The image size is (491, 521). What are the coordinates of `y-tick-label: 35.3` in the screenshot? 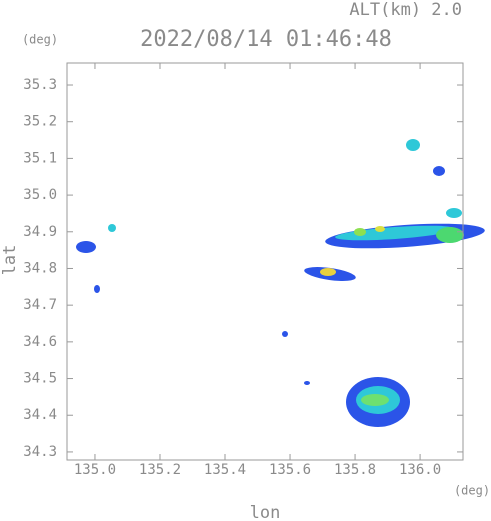 It's located at (40, 85).